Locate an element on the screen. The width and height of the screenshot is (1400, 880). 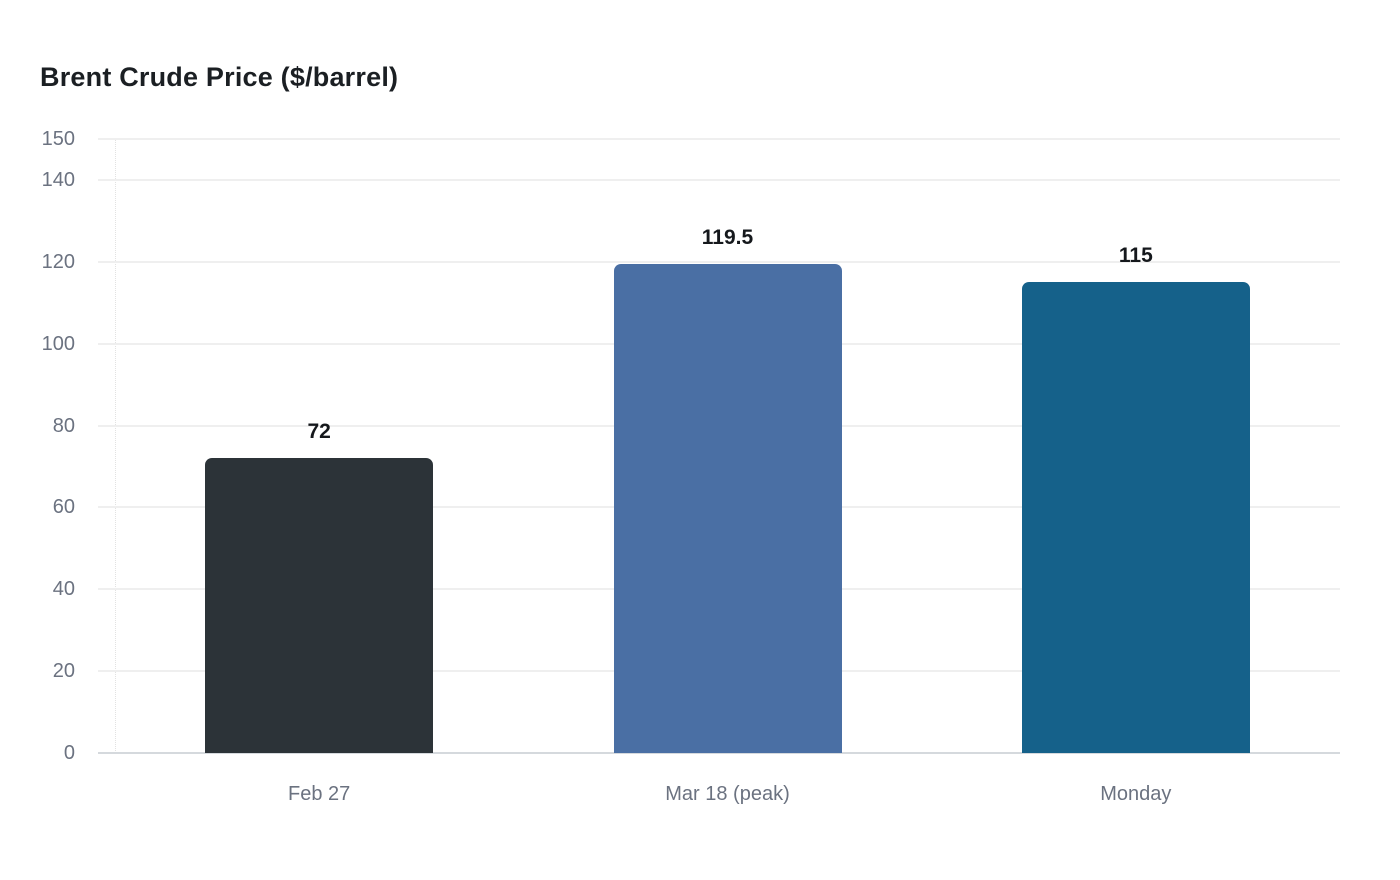
bar-value-label: 119.5 is located at coordinates (727, 237).